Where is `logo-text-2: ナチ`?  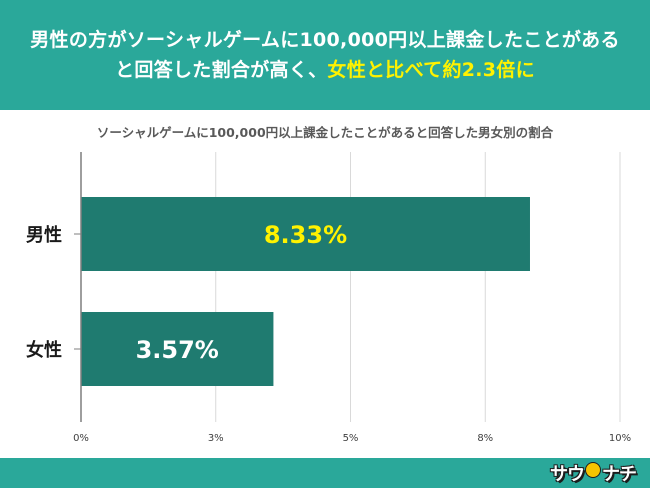 logo-text-2: ナチ is located at coordinates (619, 474).